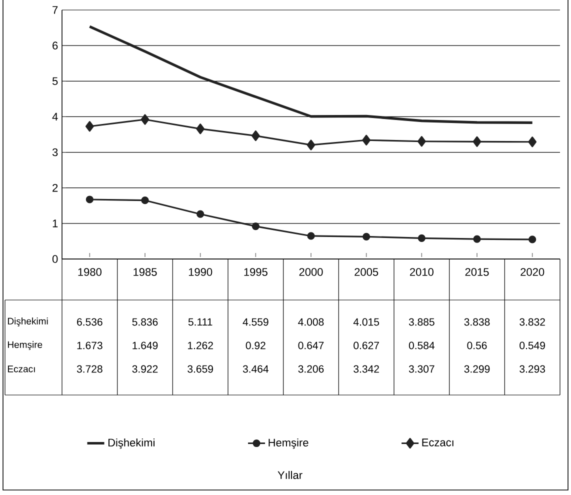 This screenshot has height=495, width=571. What do you see at coordinates (200, 346) in the screenshot?
I see `data-label: 1.262` at bounding box center [200, 346].